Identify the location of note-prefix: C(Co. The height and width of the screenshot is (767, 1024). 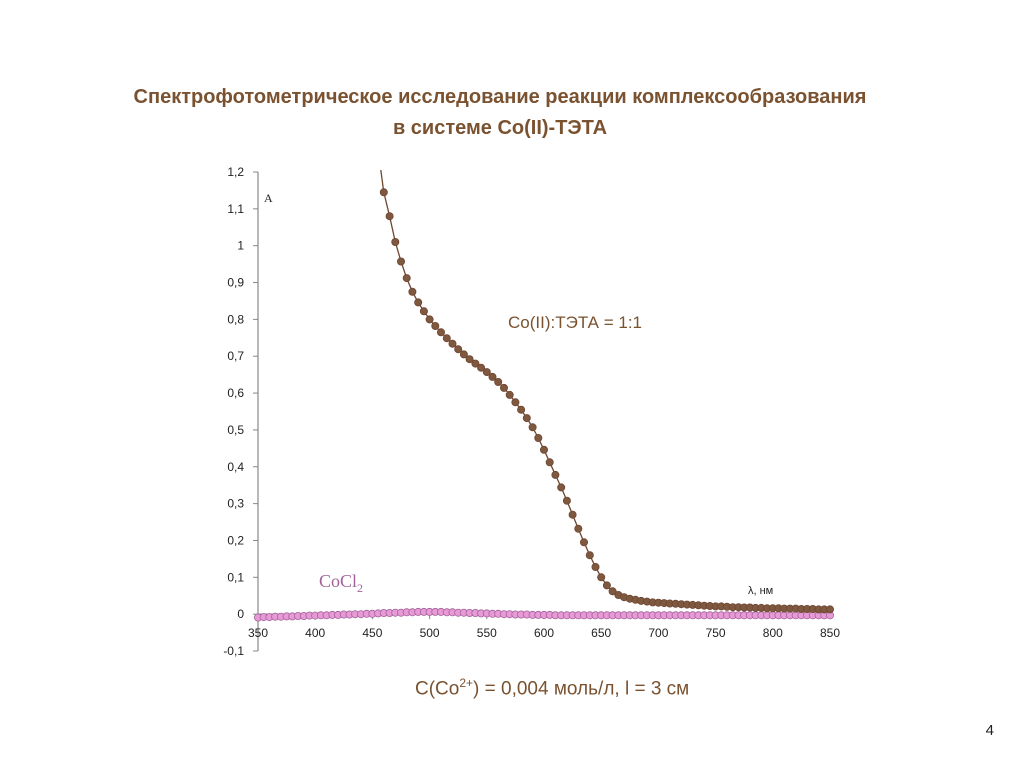
(437, 689).